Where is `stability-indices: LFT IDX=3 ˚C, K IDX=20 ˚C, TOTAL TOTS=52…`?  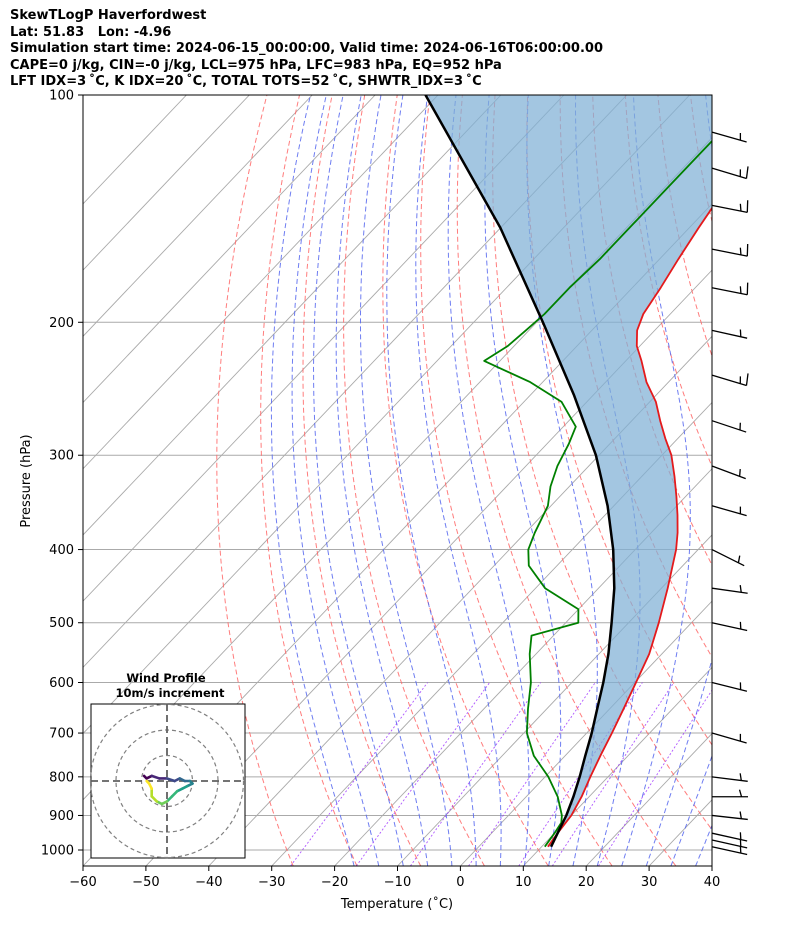
stability-indices: LFT IDX=3 ˚C, K IDX=20 ˚C, TOTAL TOTS=52… is located at coordinates (246, 81).